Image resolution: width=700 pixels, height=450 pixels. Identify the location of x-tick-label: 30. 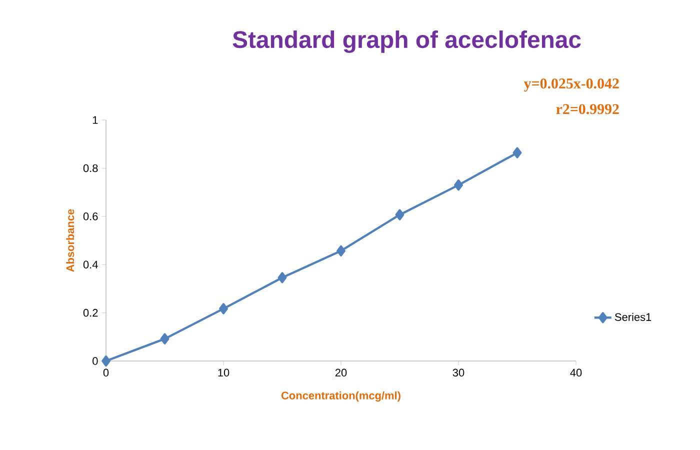
(458, 372).